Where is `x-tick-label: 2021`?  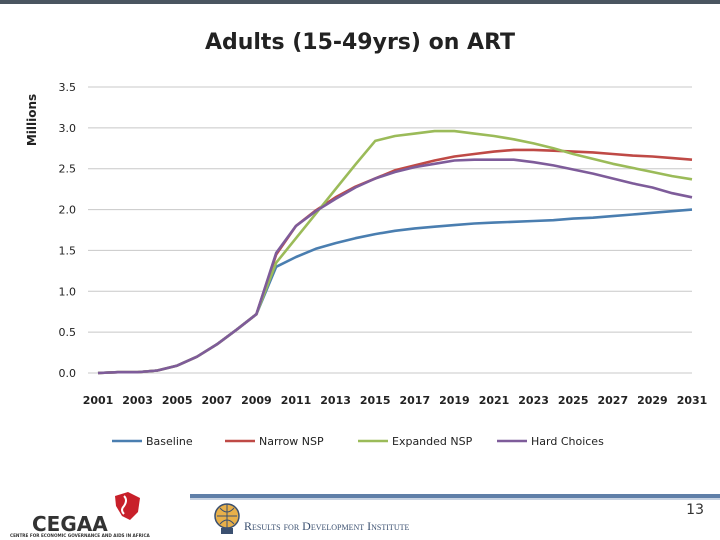 x-tick-label: 2021 is located at coordinates (494, 400).